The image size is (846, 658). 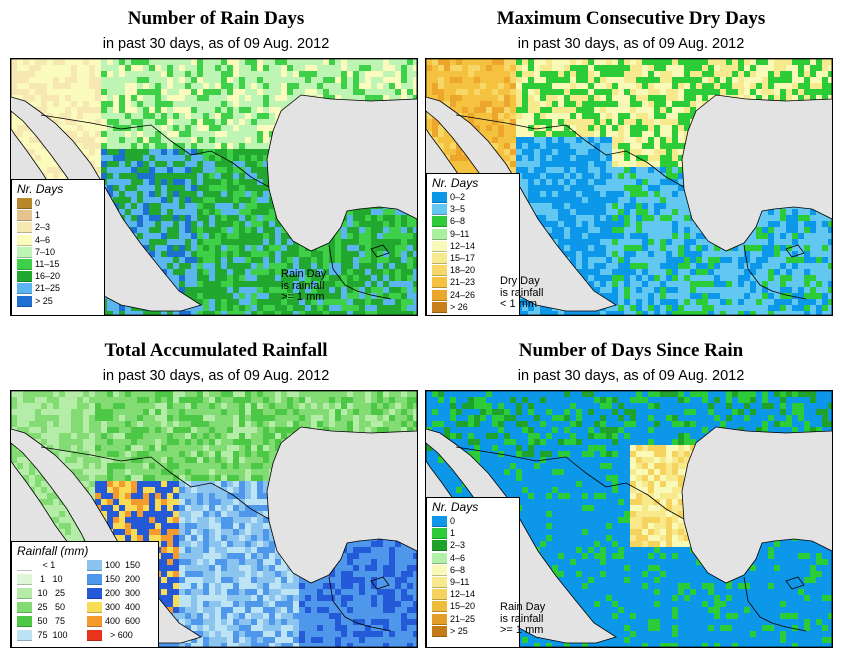 I want to click on legend-entry: 4–6, so click(x=462, y=558).